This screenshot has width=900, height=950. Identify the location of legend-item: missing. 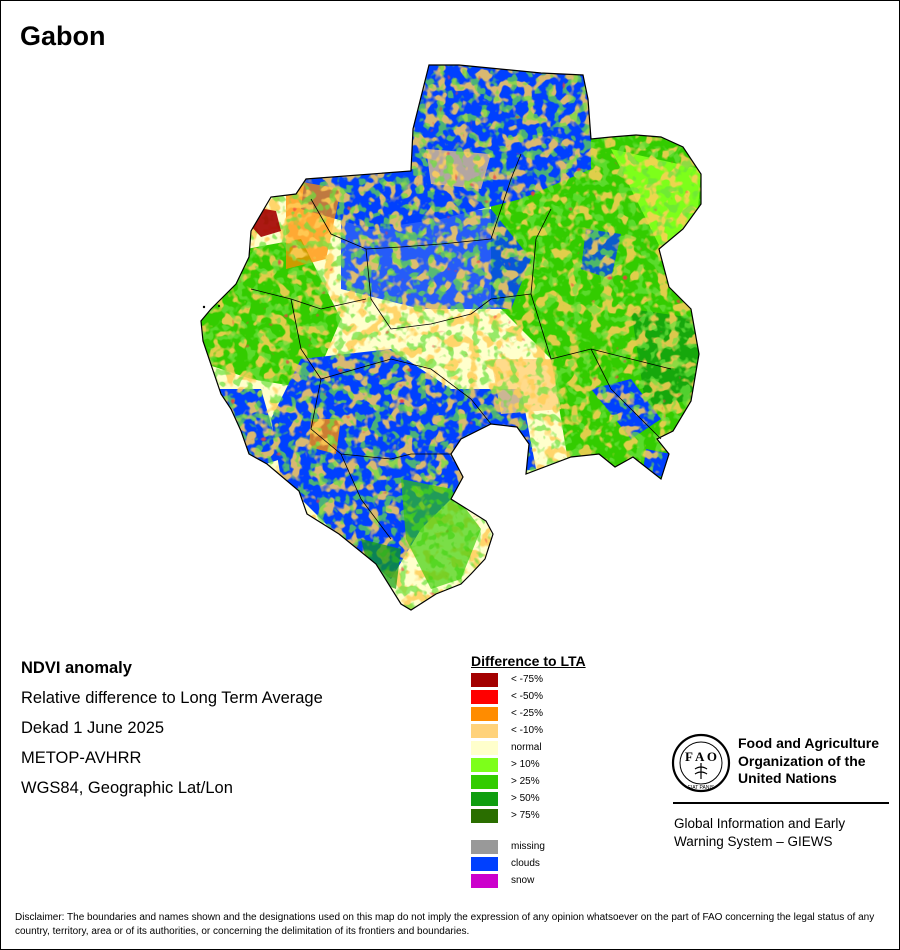
(561, 847).